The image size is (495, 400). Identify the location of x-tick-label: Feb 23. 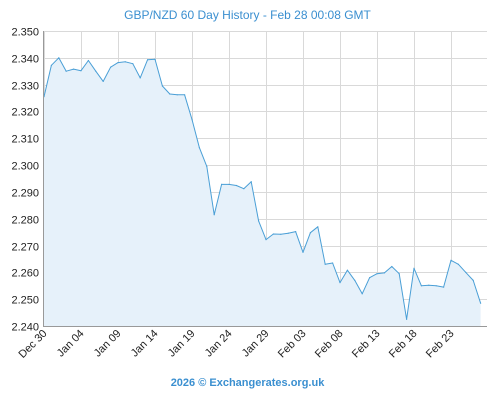
(440, 344).